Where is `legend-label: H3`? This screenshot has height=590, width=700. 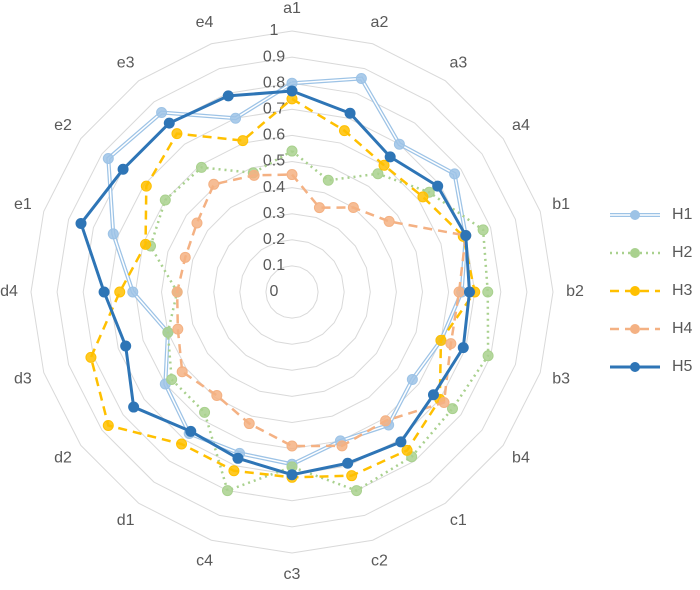 legend-label: H3 is located at coordinates (682, 290).